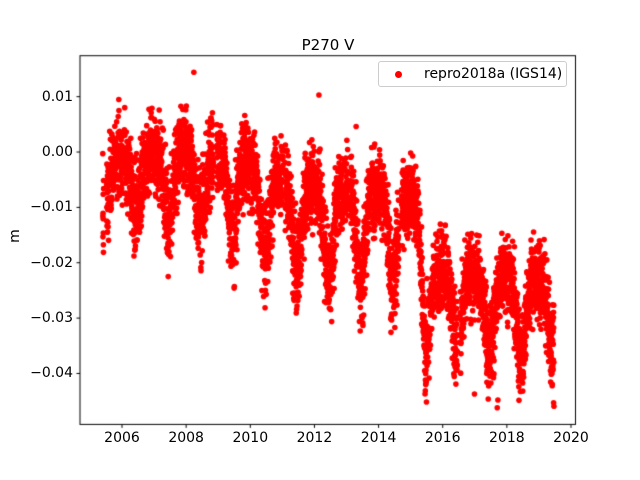 This screenshot has height=480, width=640. I want to click on x-tick-label: 2012, so click(314, 438).